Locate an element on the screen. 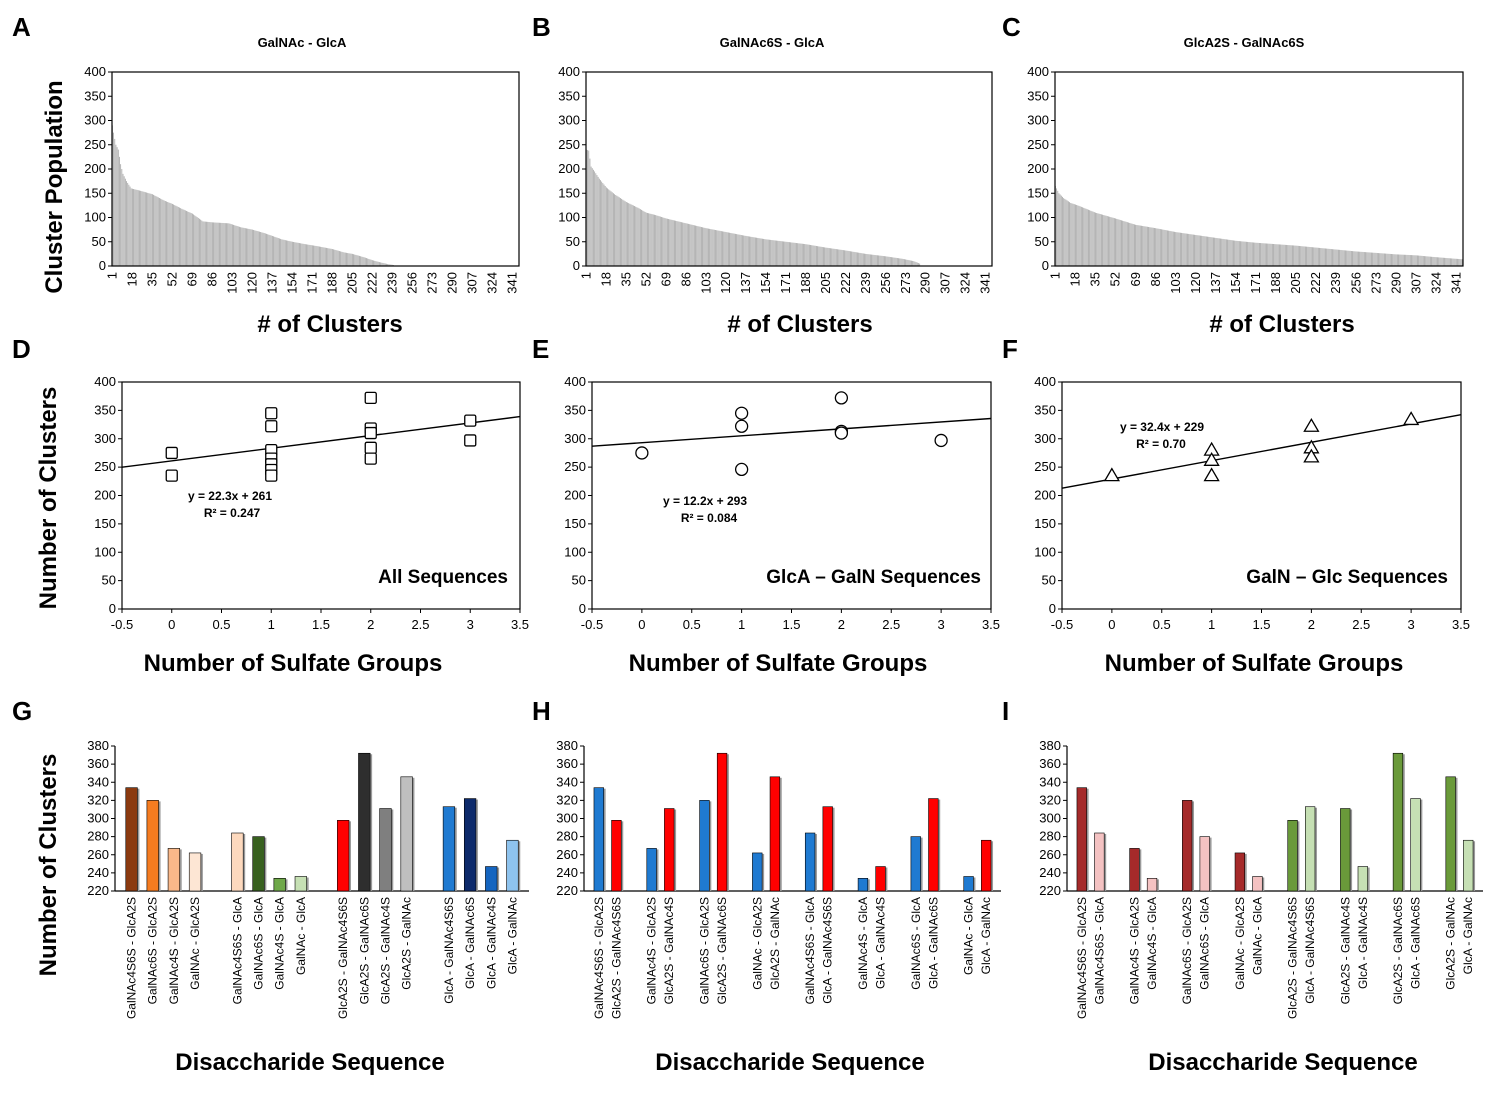  x-tick-label: 188 is located at coordinates (332, 283).